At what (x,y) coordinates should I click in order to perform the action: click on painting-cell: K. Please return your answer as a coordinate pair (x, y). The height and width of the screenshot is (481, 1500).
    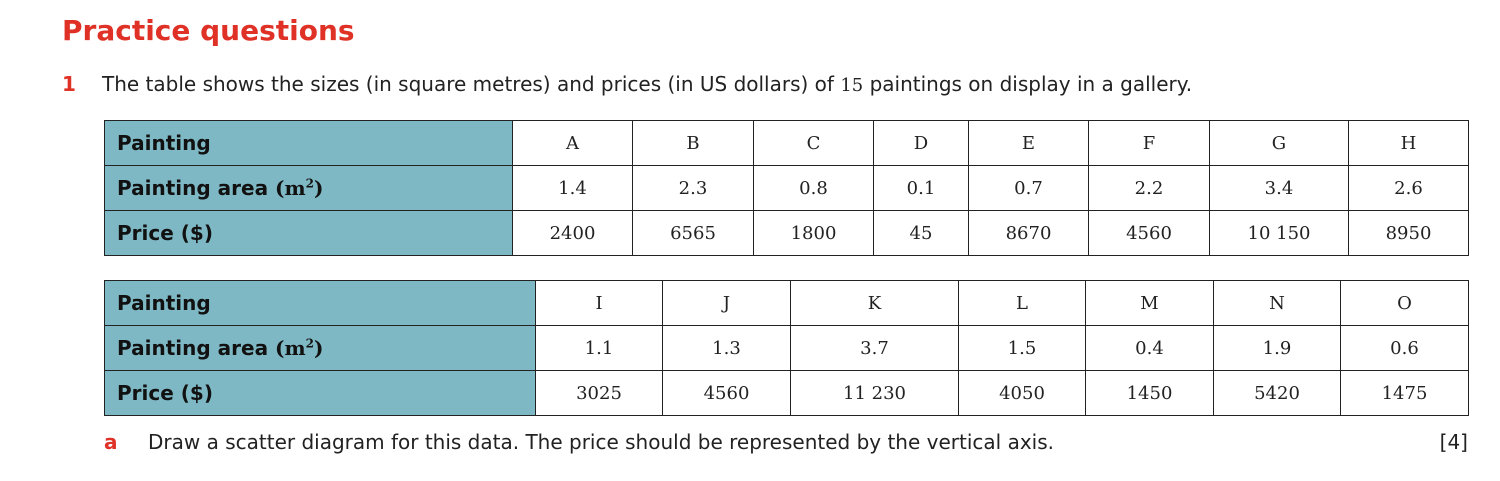
    Looking at the image, I should click on (874, 303).